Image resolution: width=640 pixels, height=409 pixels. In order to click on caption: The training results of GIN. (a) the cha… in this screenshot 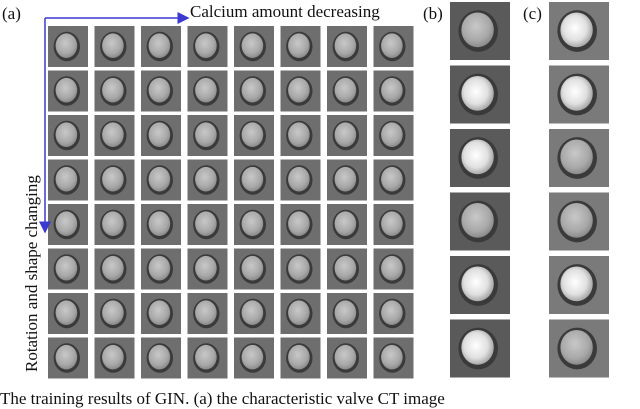, I will do `click(222, 398)`.